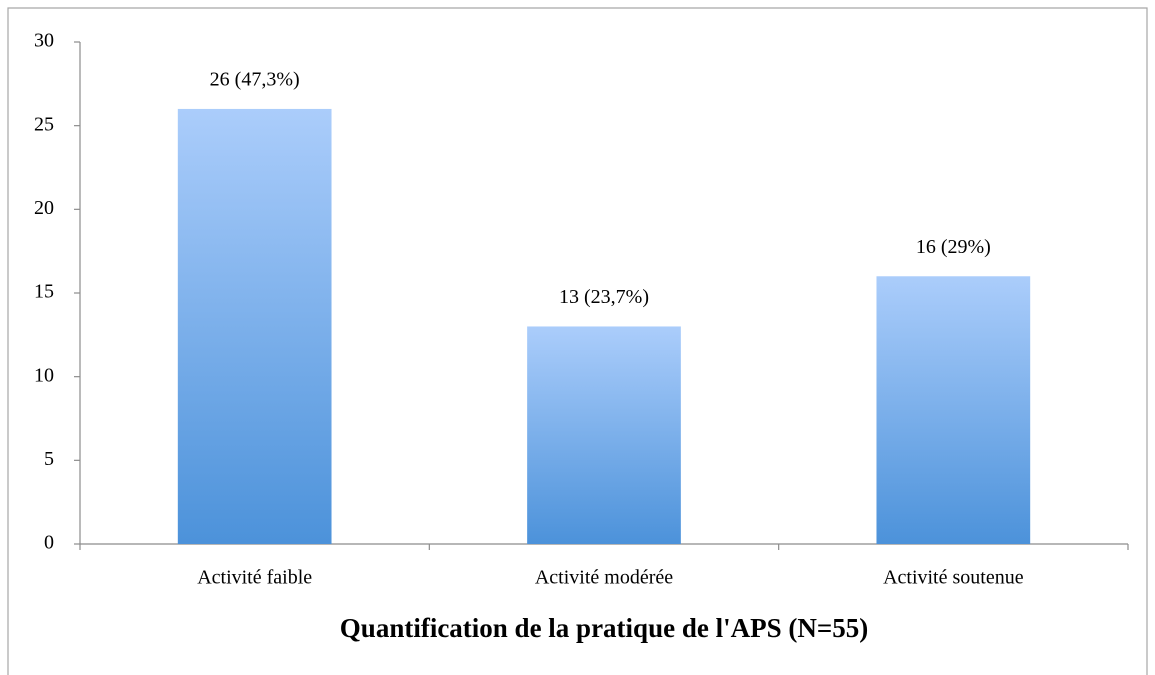  Describe the element at coordinates (44, 41) in the screenshot. I see `y-tick-label: 30` at that location.